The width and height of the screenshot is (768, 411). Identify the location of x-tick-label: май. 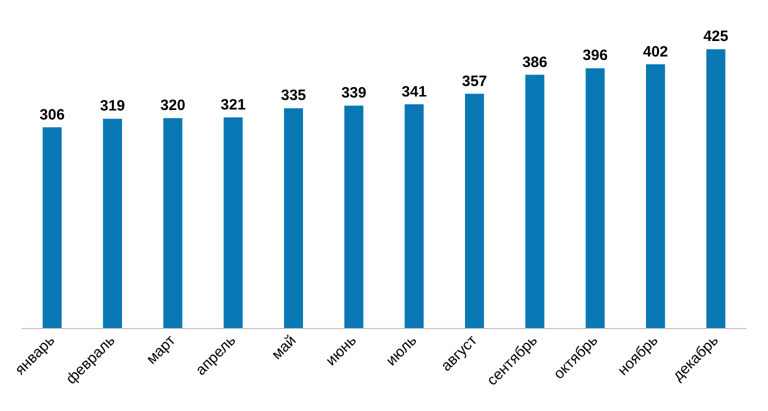
(284, 348).